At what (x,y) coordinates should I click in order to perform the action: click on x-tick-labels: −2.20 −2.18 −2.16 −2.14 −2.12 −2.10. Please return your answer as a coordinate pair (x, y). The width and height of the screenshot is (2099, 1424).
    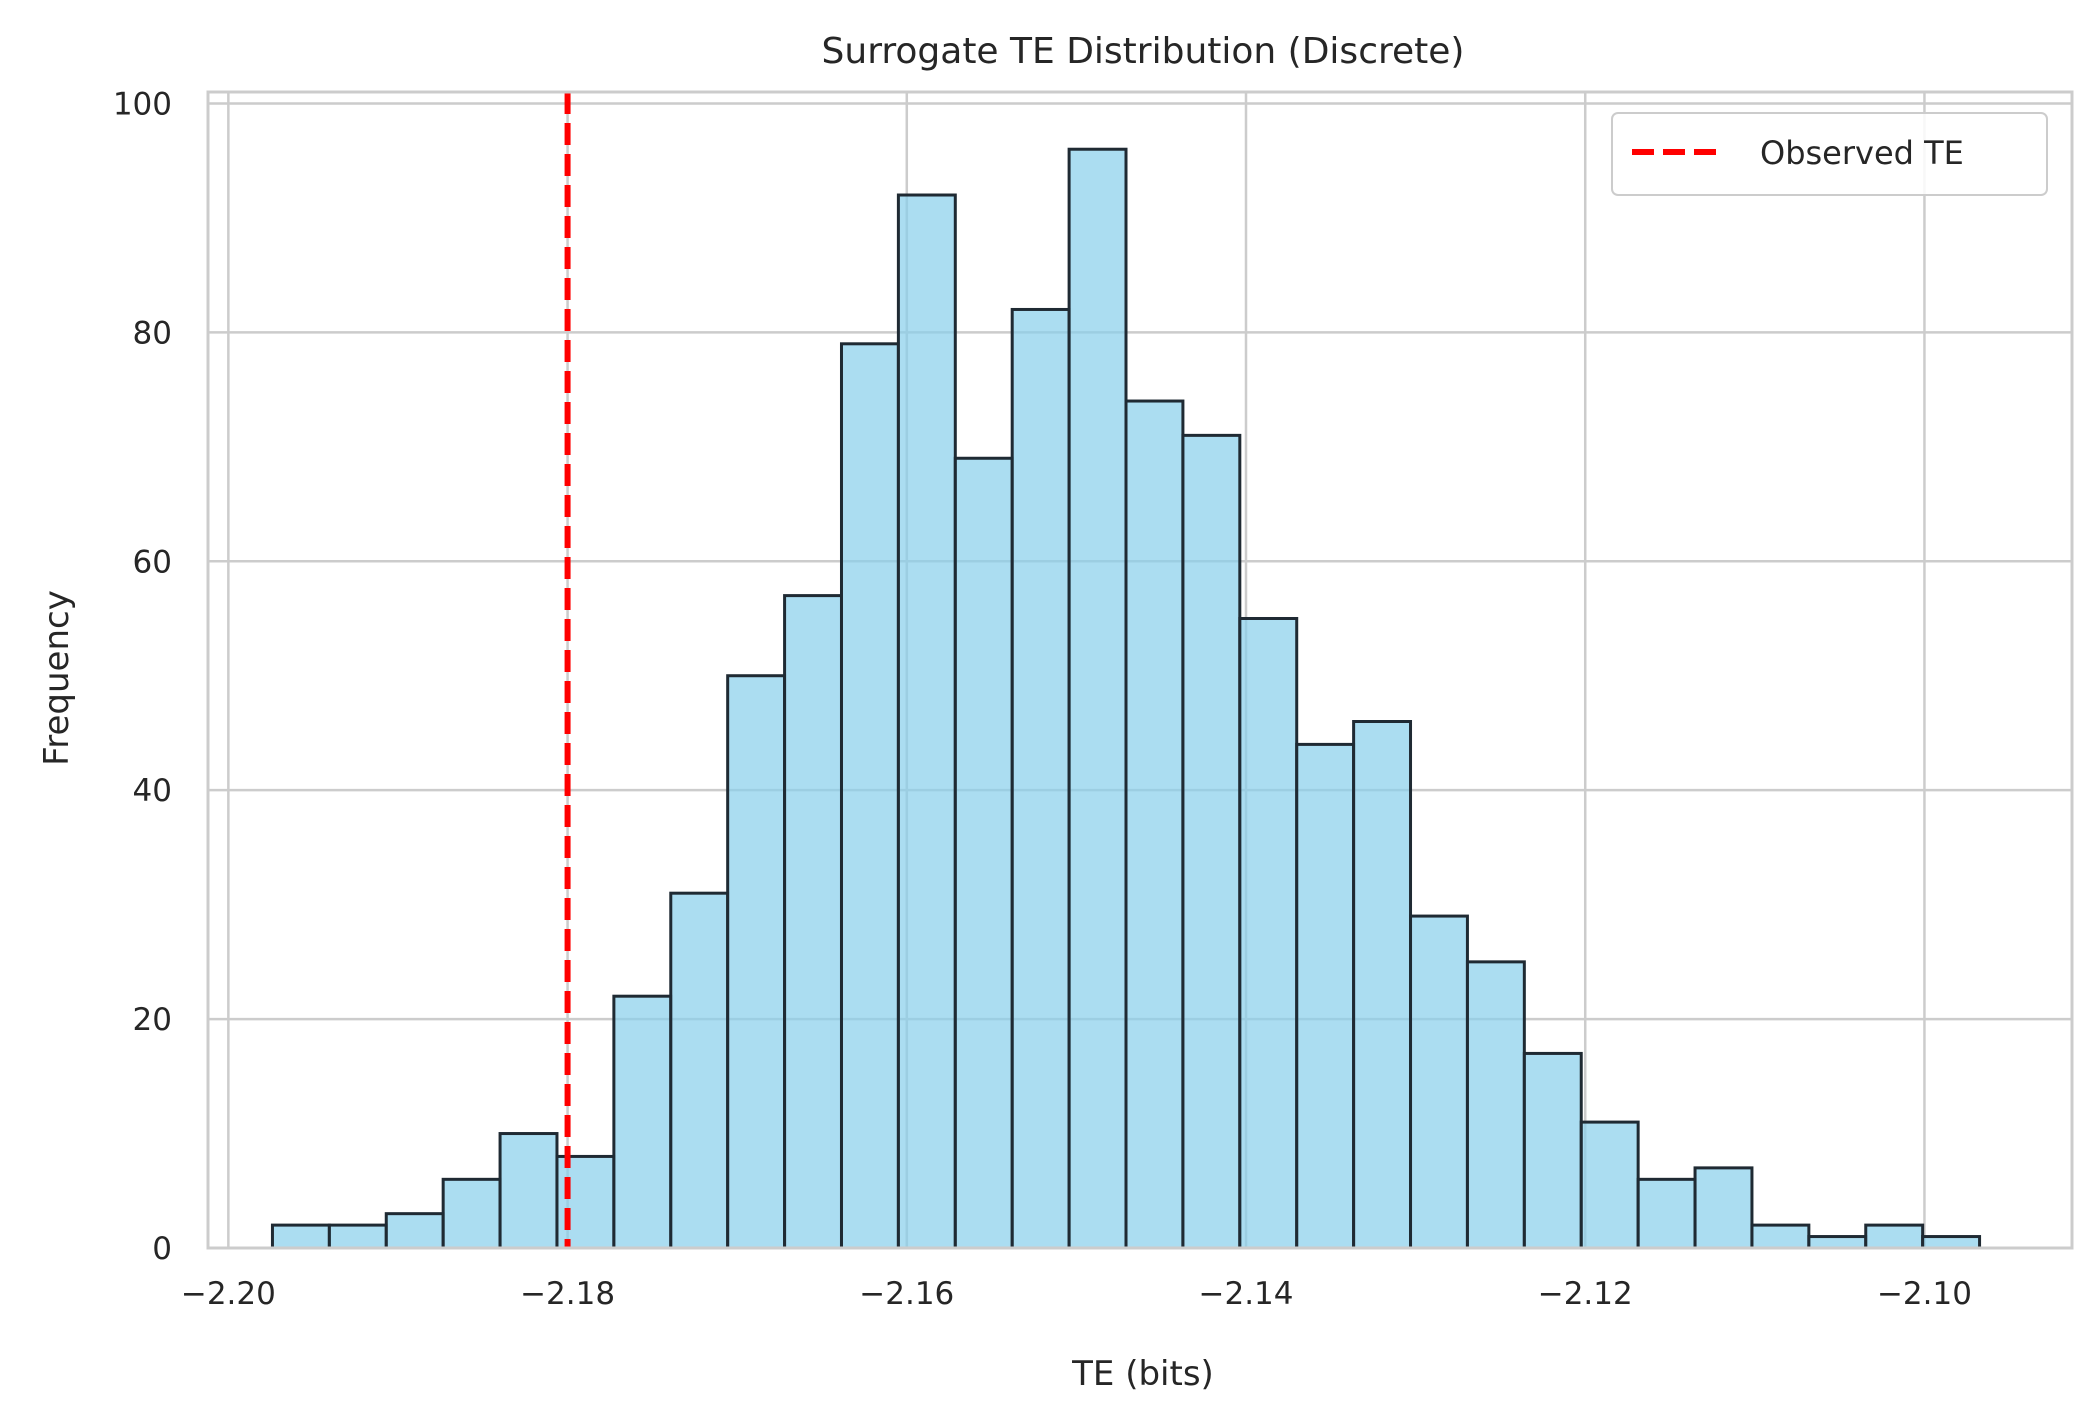
    Looking at the image, I should click on (1076, 1294).